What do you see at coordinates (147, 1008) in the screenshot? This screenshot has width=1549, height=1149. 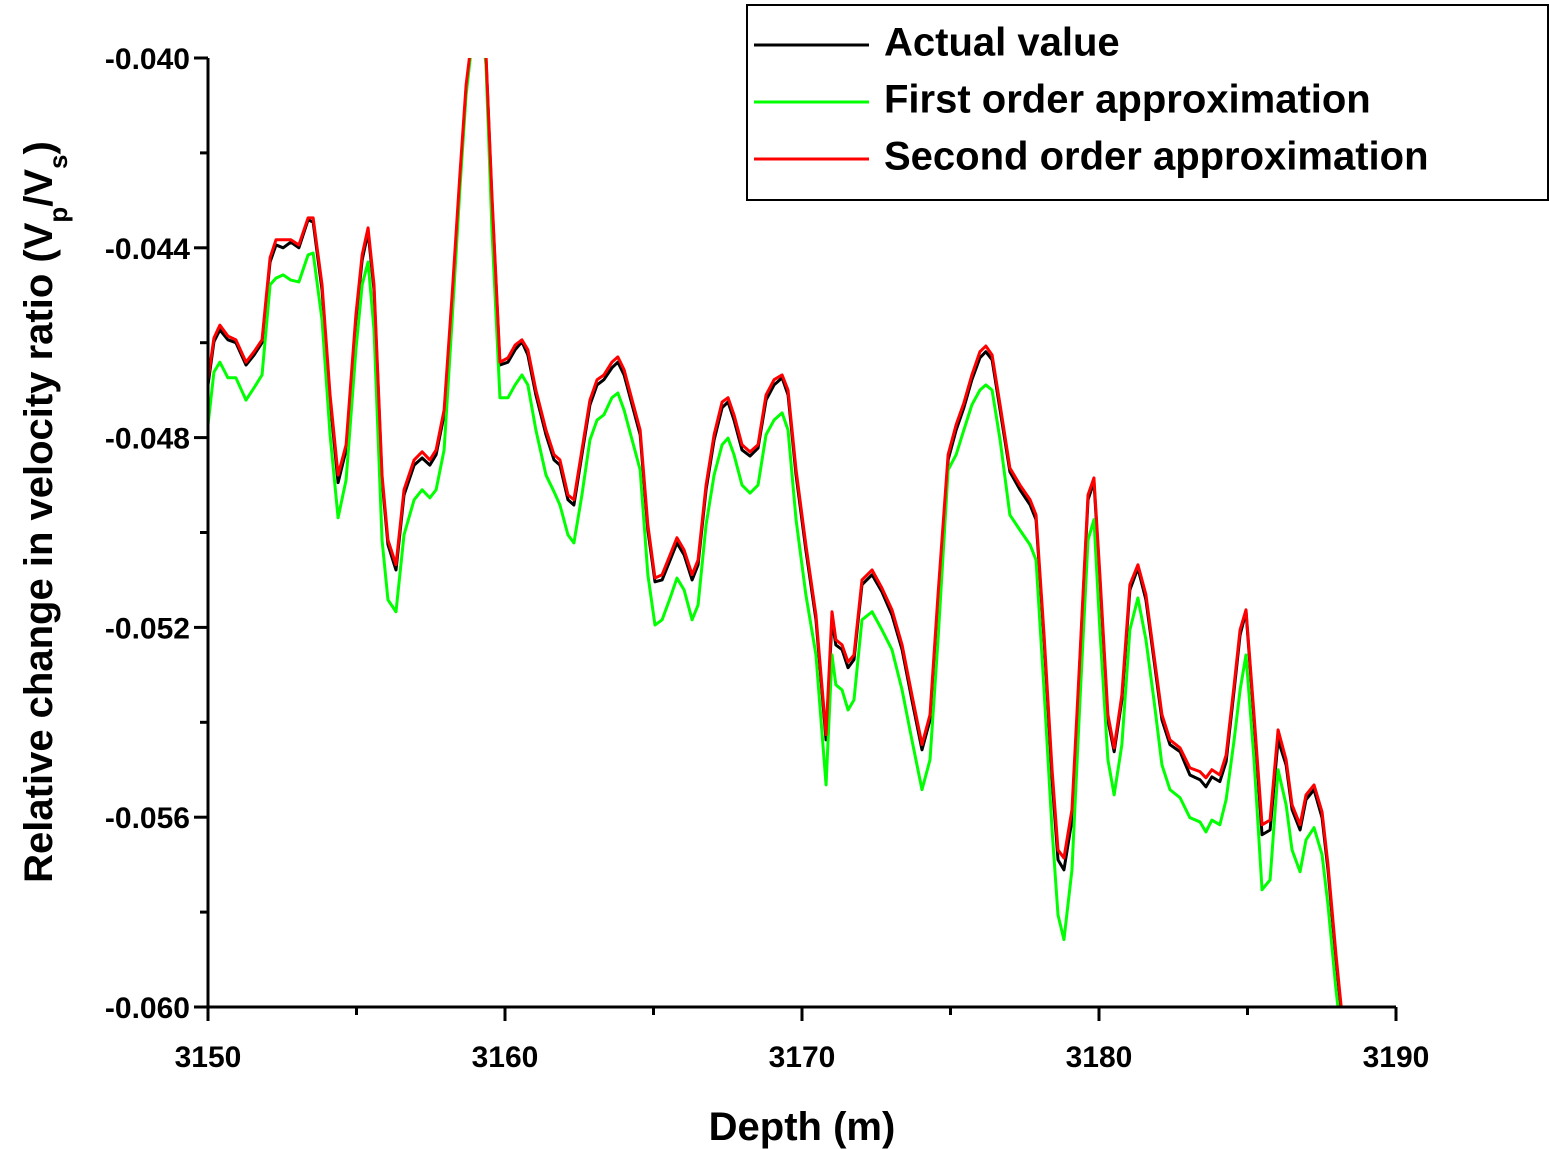 I see `y-tick-label: -0.060` at bounding box center [147, 1008].